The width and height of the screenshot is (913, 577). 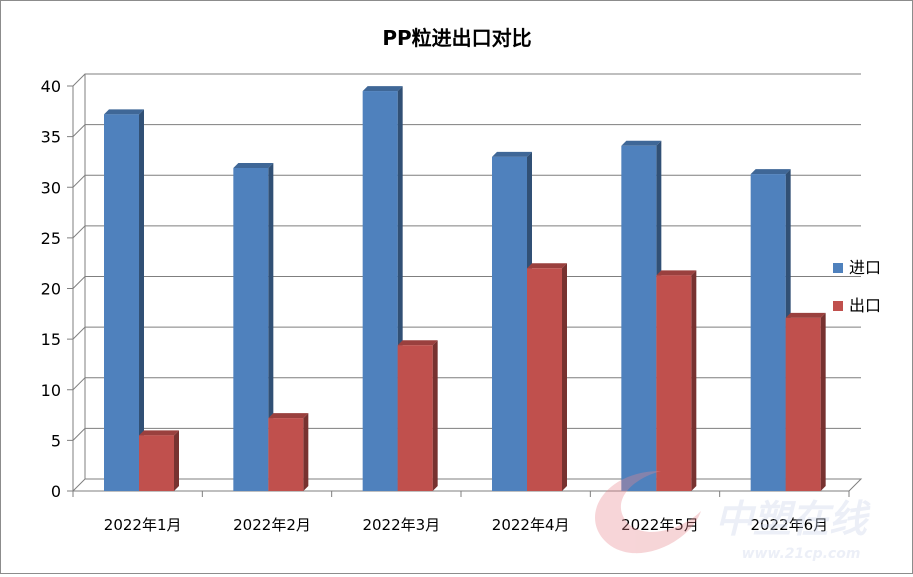 I want to click on y-tick-label: 30, so click(x=51, y=187).